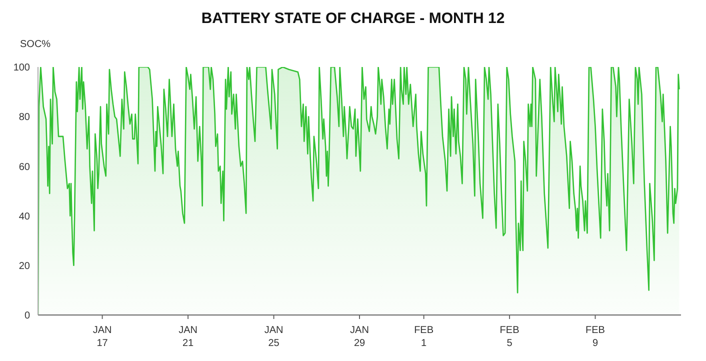 The height and width of the screenshot is (361, 706). I want to click on y-tick-label: 100, so click(21, 68).